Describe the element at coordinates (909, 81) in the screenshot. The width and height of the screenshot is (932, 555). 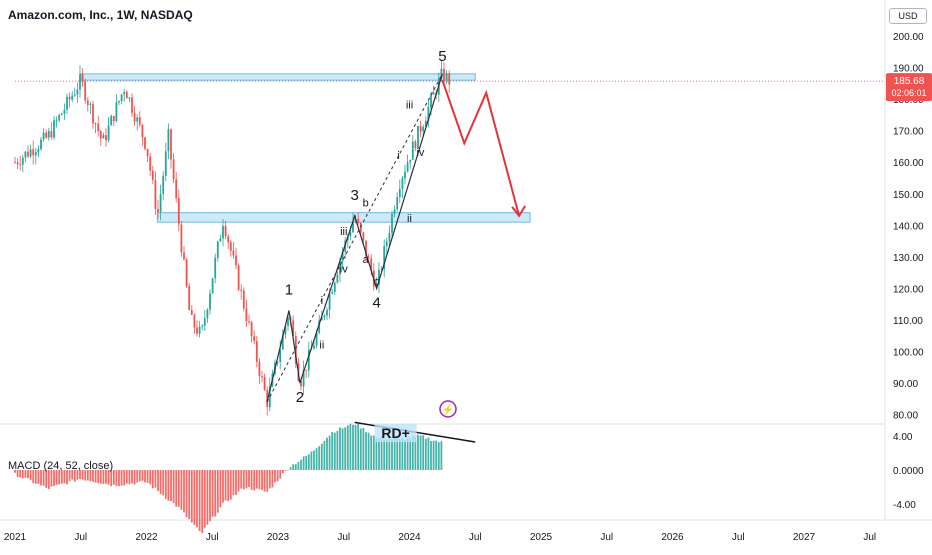
I see `last-price-label: 185.68` at that location.